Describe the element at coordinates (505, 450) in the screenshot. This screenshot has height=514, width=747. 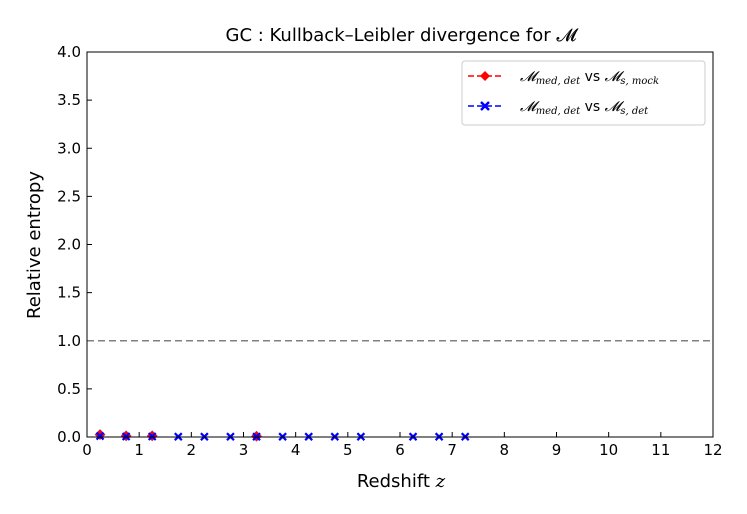
I see `x-tick-label: 8` at that location.